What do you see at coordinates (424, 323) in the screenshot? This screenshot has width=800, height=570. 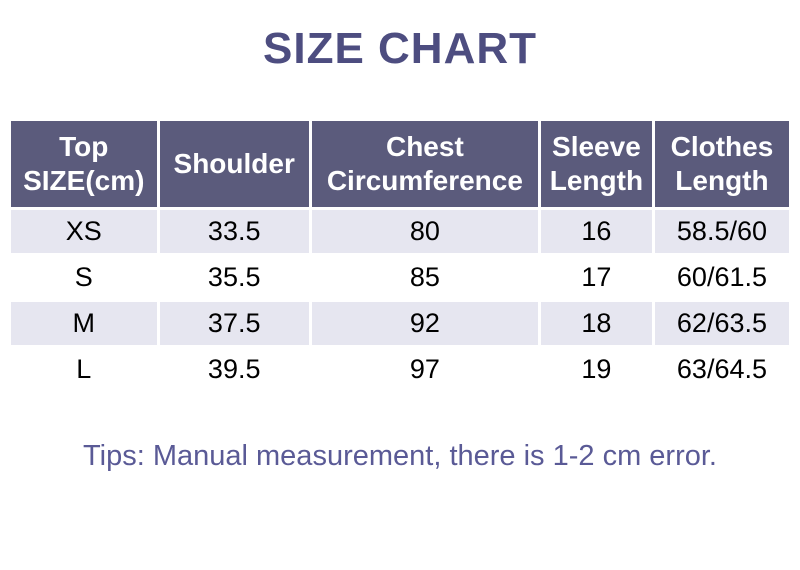 I see `cell-m-chest: 92` at bounding box center [424, 323].